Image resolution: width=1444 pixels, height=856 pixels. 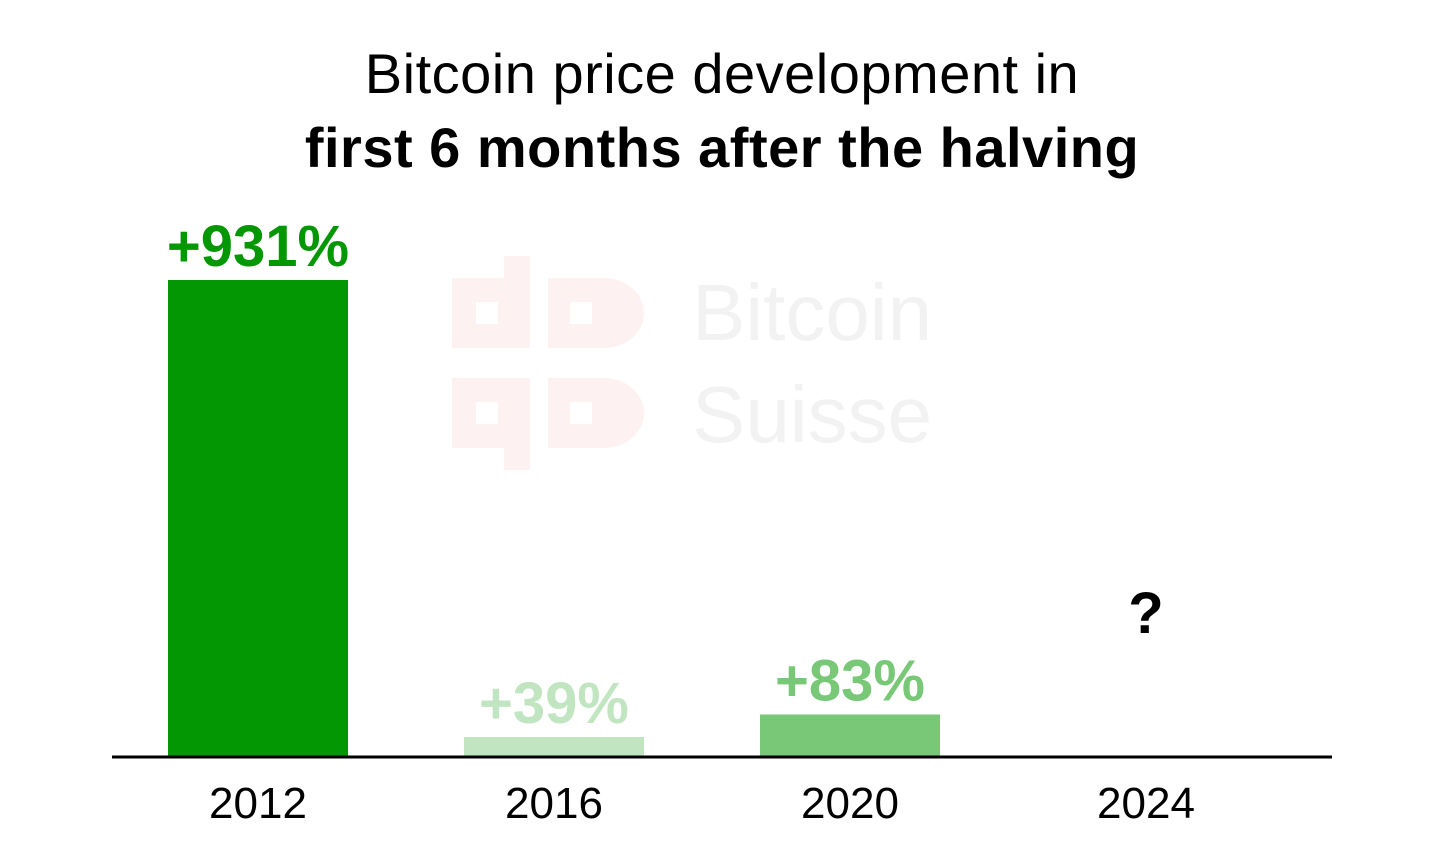 I want to click on x-tick-label-2012: 2012, so click(x=258, y=803).